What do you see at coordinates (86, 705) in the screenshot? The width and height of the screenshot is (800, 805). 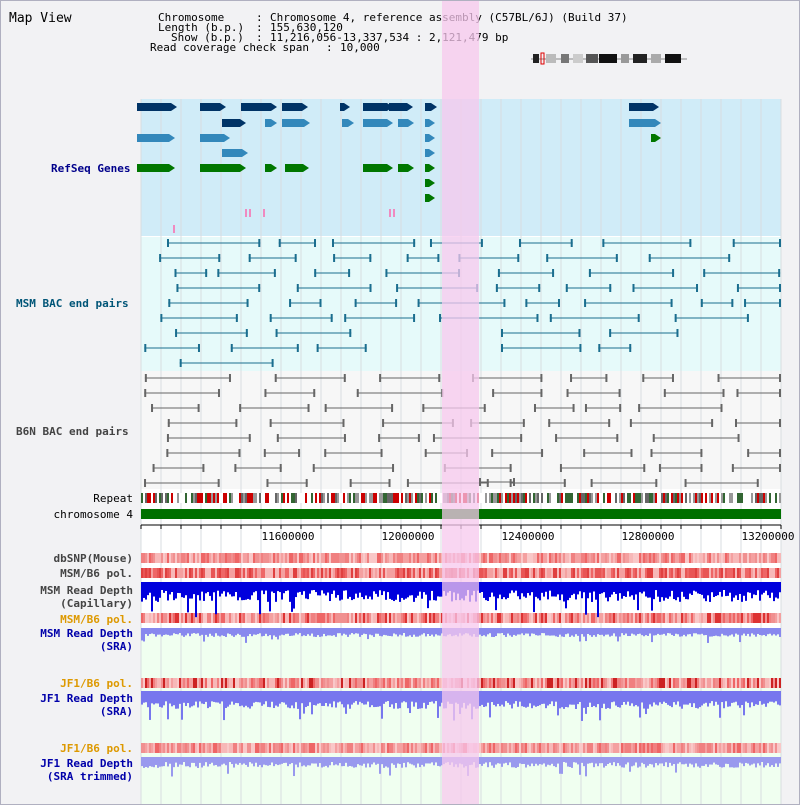 I see `track-label-jf1-read-depth-sra: JF1 Read Depth (SRA)` at bounding box center [86, 705].